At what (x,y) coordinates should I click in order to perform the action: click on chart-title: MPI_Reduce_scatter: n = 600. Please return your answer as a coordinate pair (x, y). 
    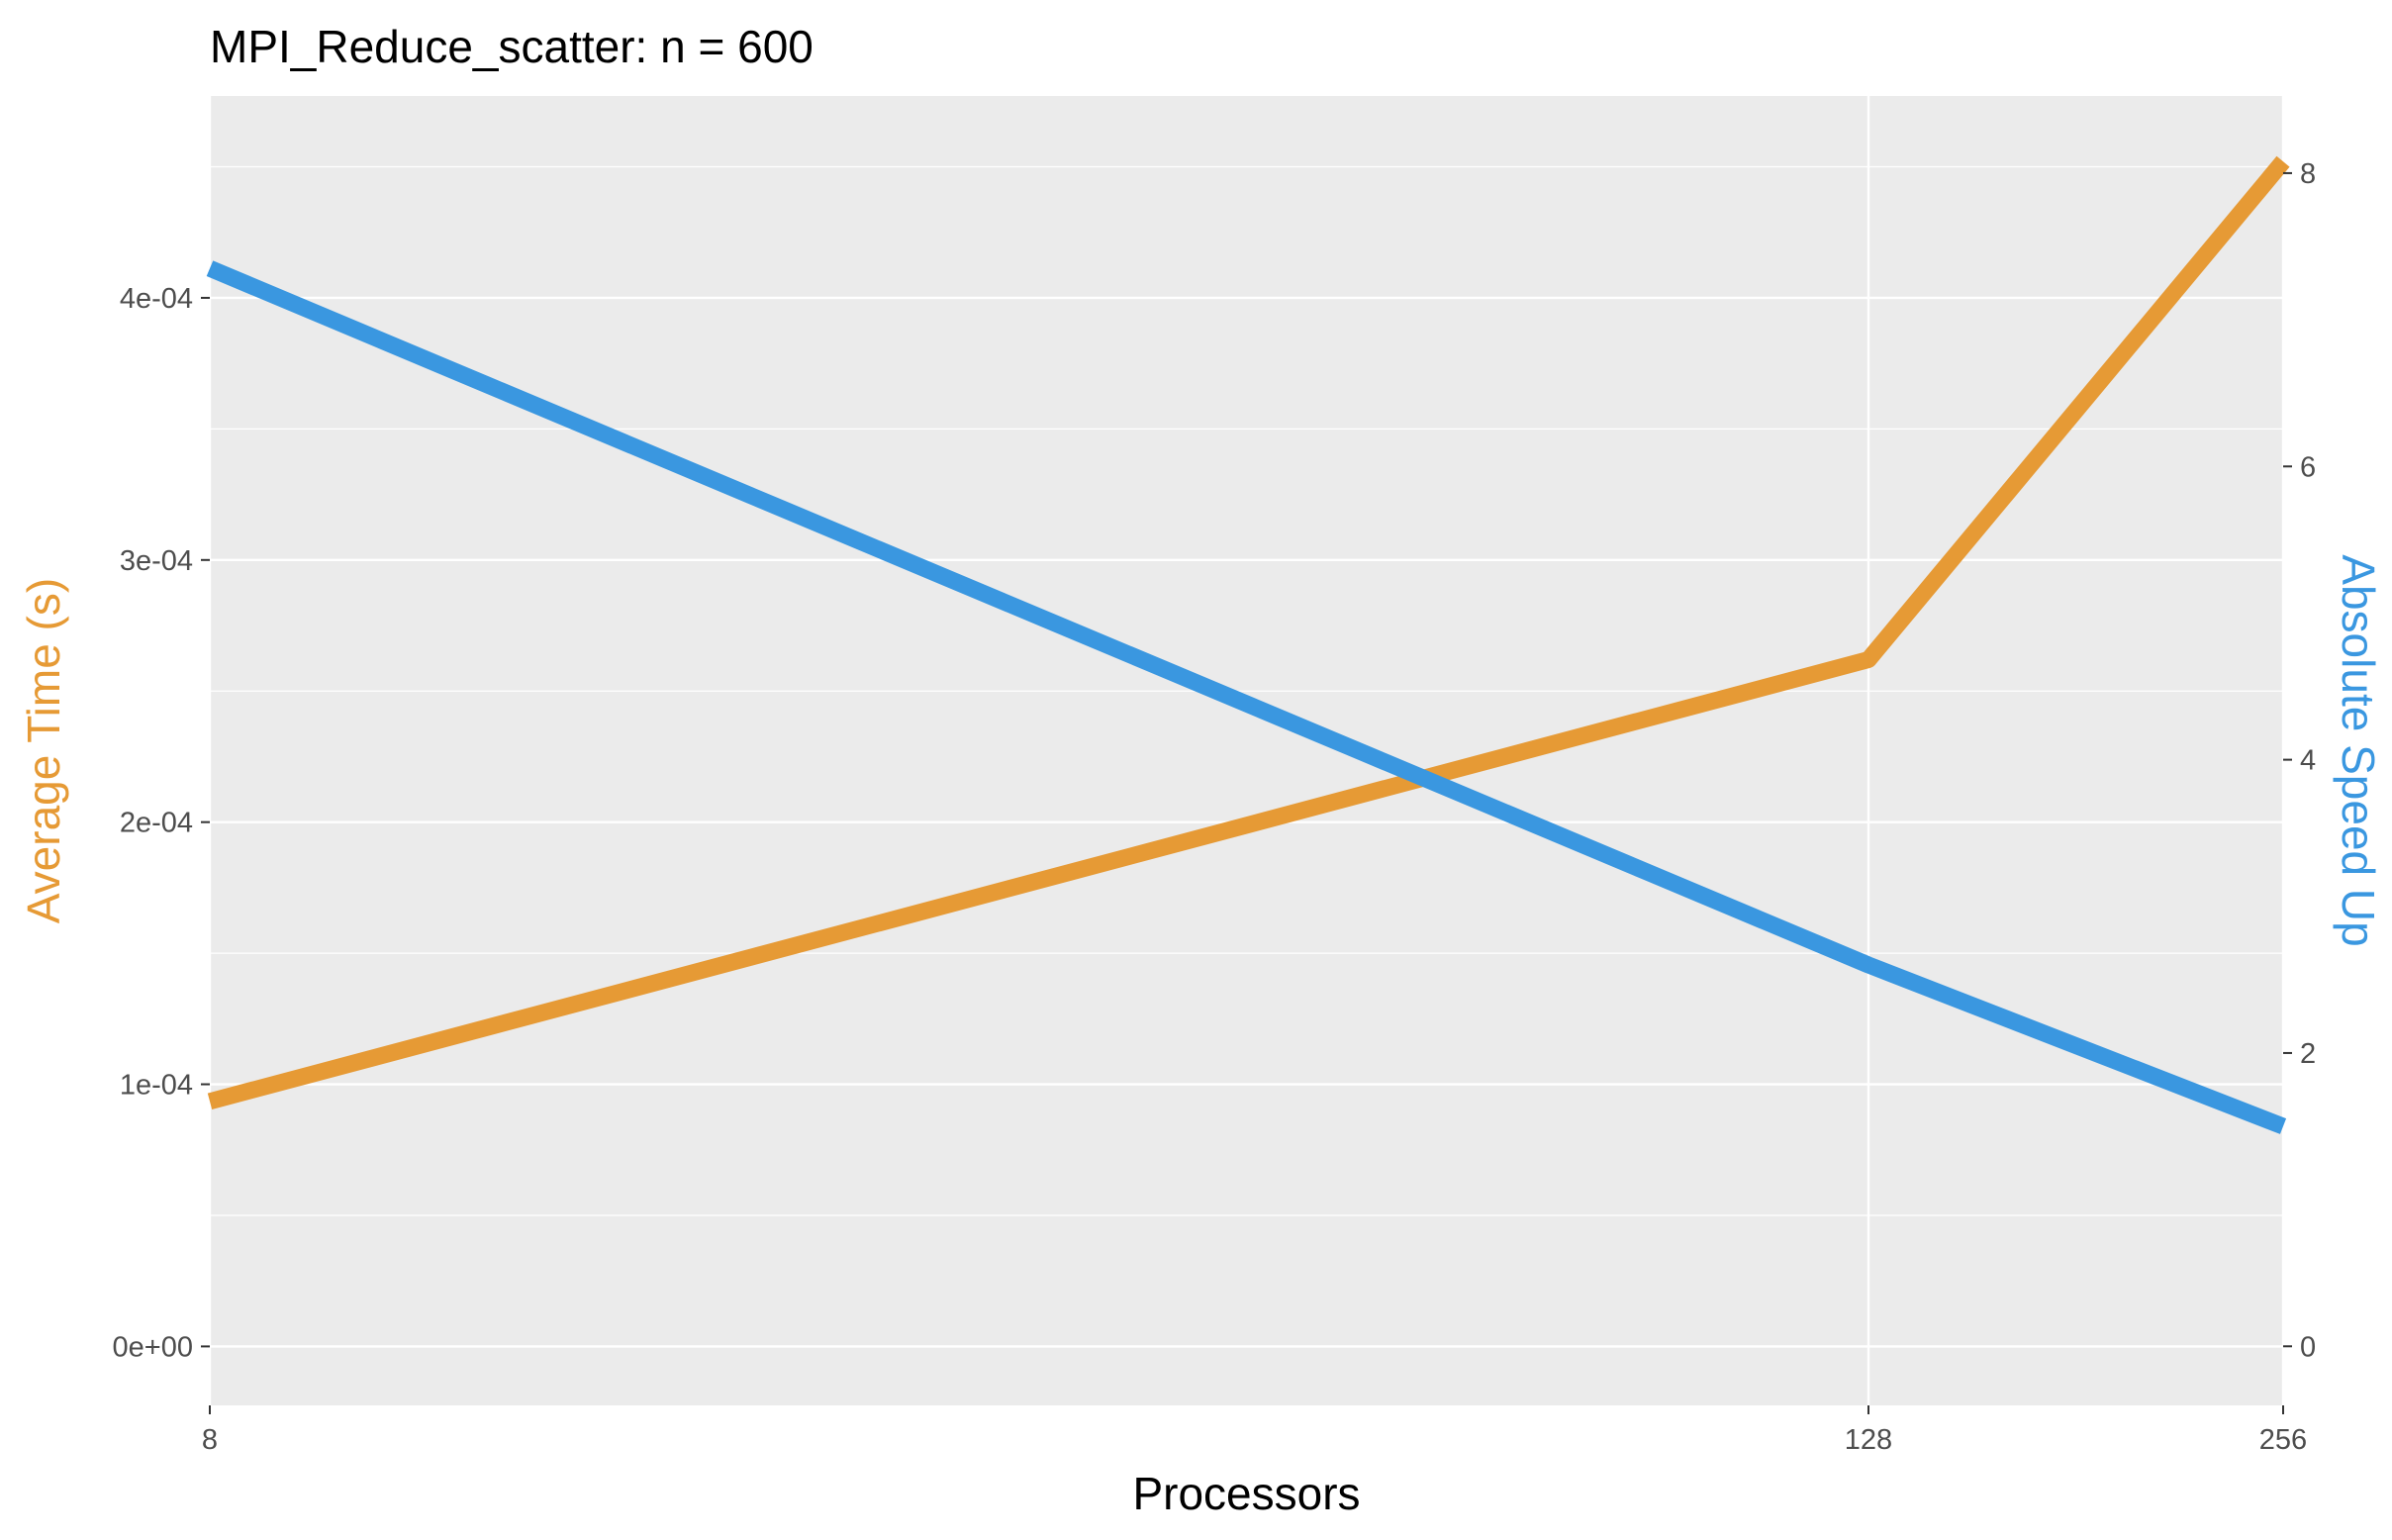
    Looking at the image, I should click on (511, 46).